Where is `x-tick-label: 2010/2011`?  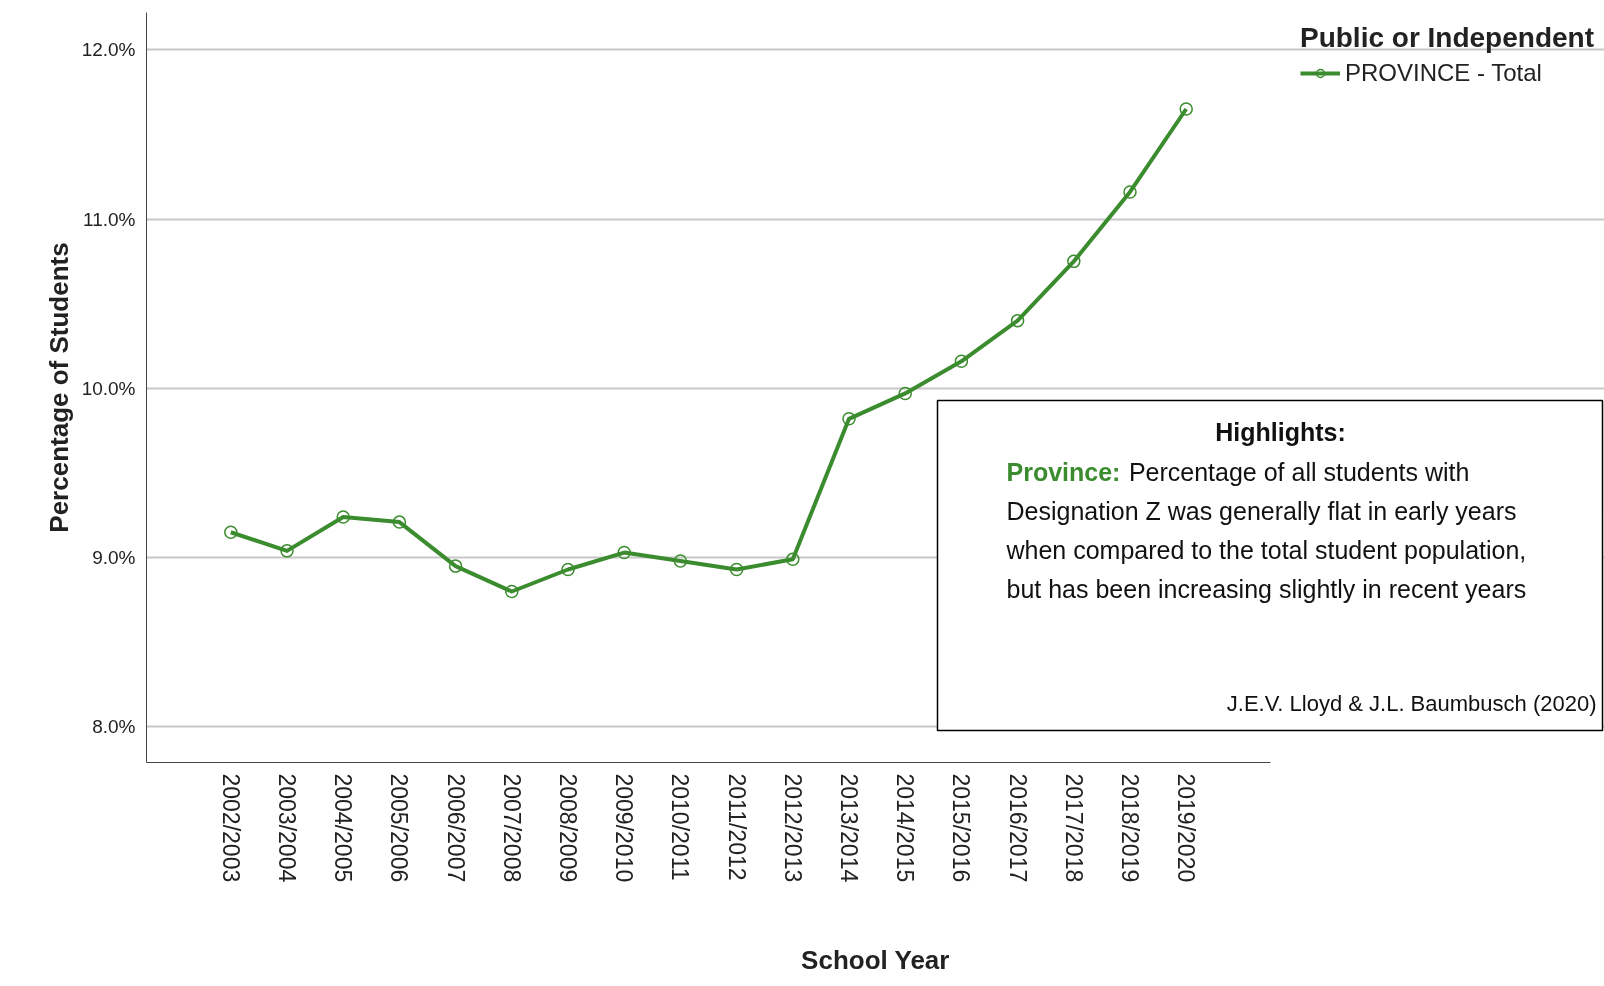 x-tick-label: 2010/2011 is located at coordinates (680, 827).